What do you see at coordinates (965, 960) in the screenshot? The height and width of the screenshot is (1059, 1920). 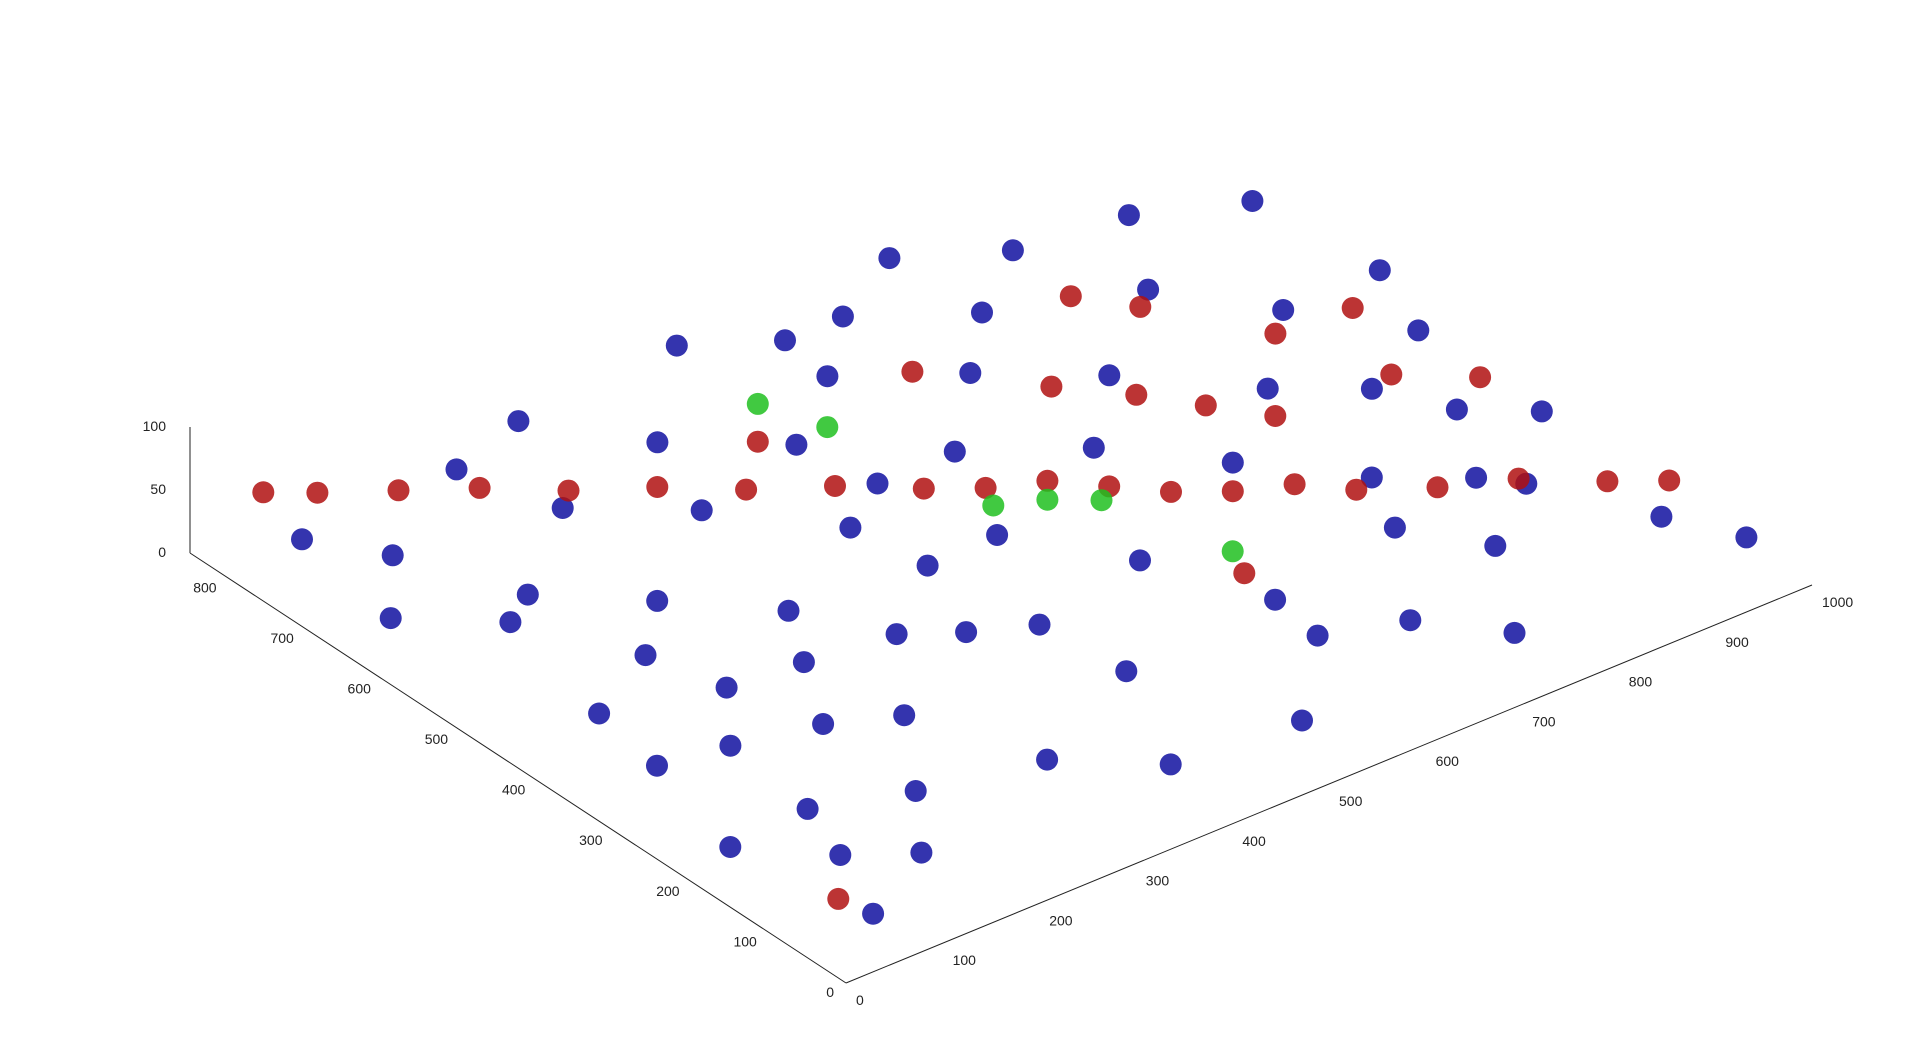 I see `x-tick-label-1: 100` at bounding box center [965, 960].